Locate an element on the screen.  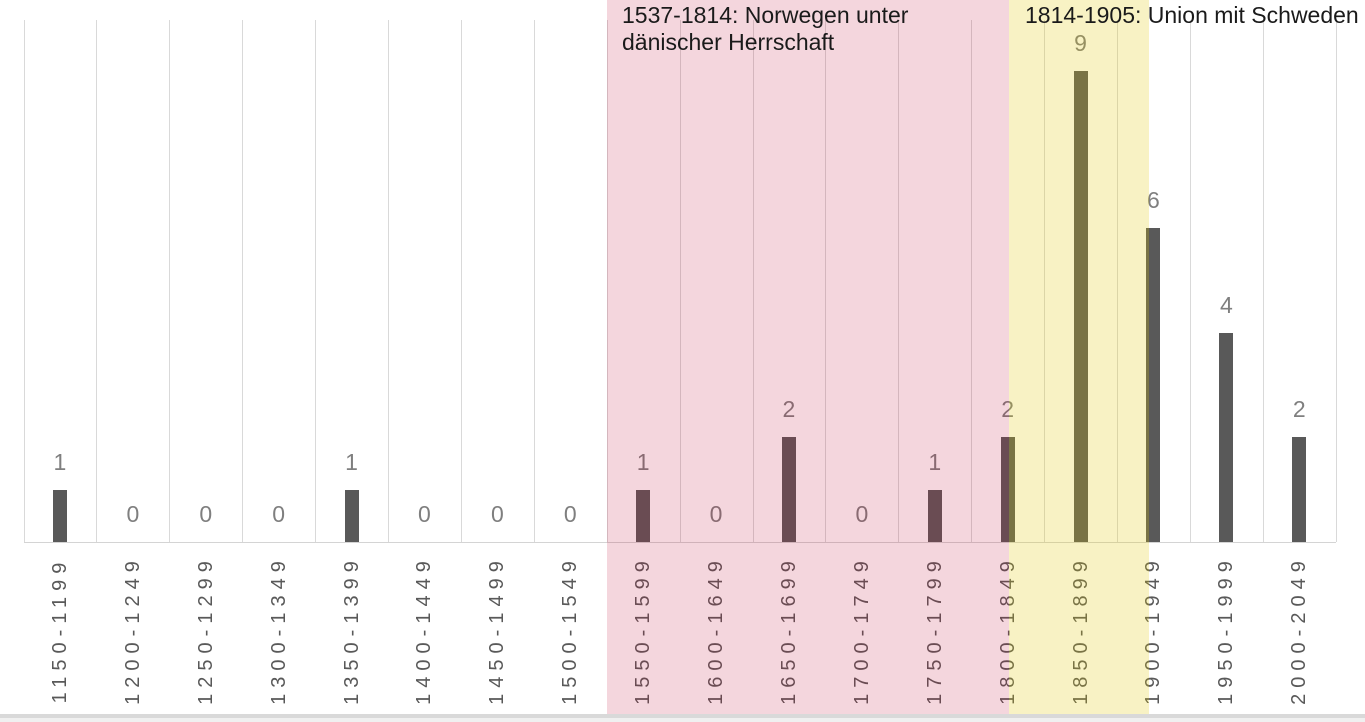
x-axis-label: 1250-1299 is located at coordinates (205, 630).